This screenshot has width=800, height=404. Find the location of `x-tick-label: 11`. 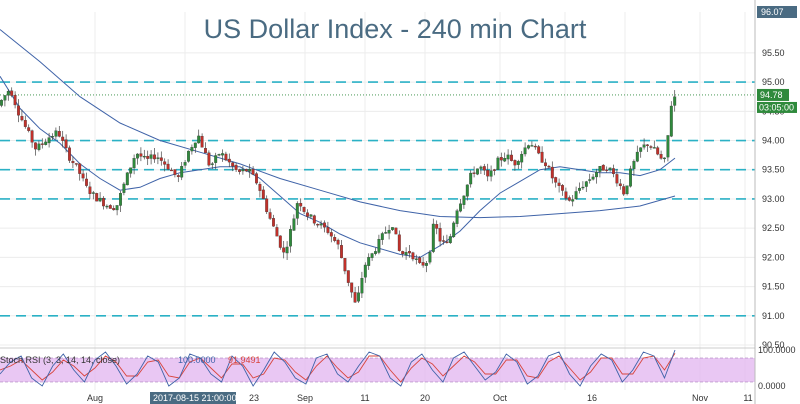

x-tick-label: 11 is located at coordinates (747, 398).